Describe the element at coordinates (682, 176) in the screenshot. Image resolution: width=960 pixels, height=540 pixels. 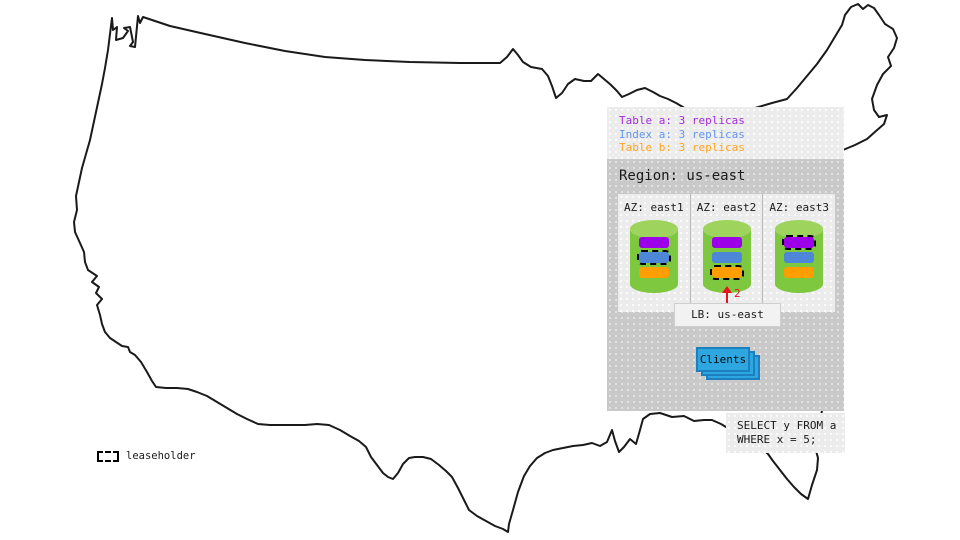
I see `region-title: Region: us-east` at that location.